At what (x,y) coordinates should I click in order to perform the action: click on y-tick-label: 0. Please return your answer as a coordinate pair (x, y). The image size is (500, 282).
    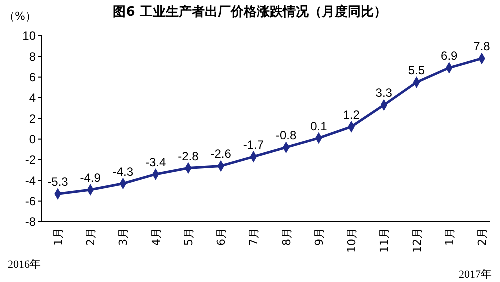
    Looking at the image, I should click on (32, 139).